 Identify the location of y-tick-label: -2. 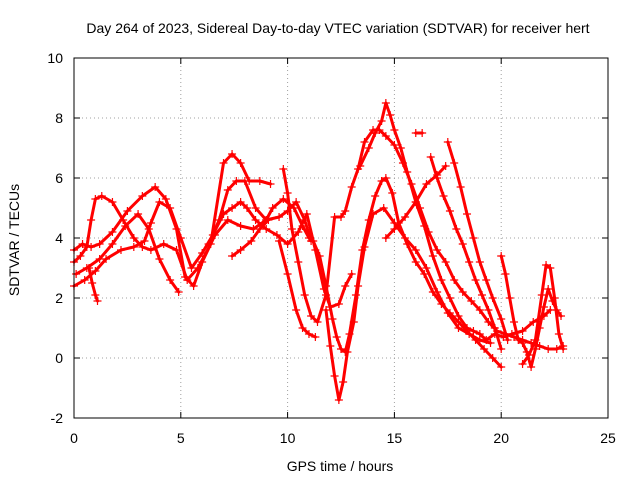
(57, 418).